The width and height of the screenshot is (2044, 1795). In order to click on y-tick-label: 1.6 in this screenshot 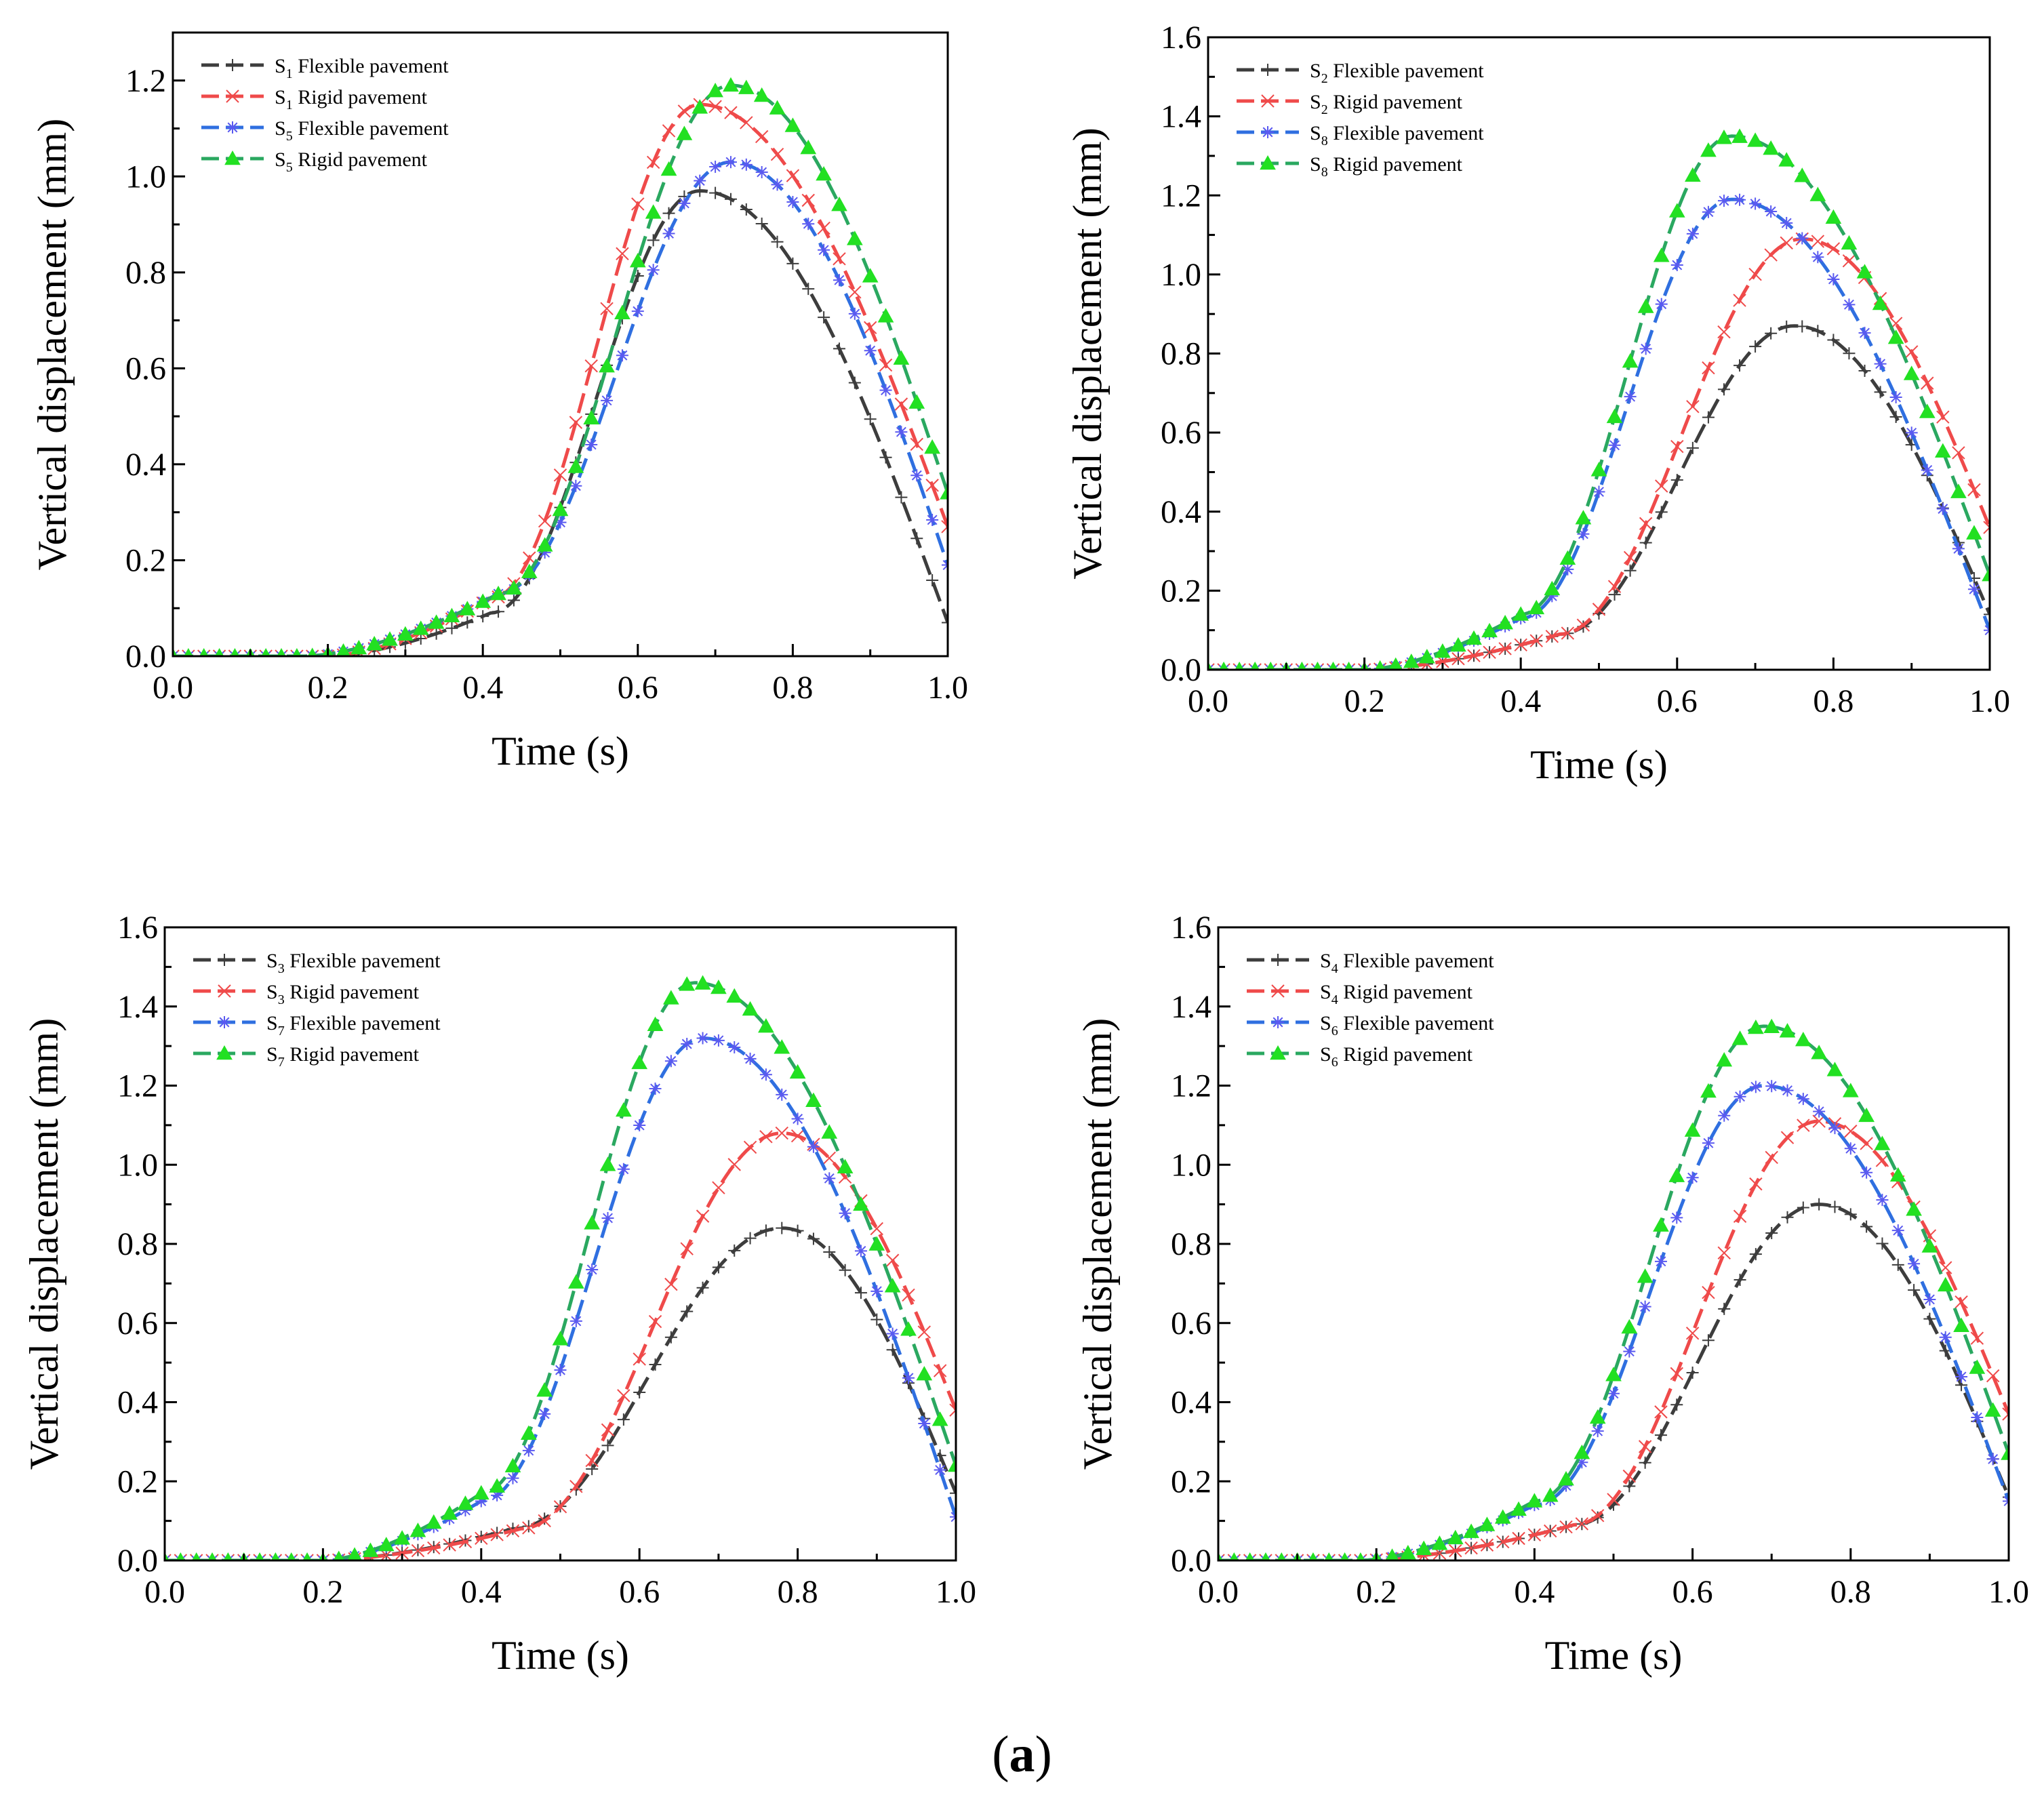, I will do `click(1181, 38)`.